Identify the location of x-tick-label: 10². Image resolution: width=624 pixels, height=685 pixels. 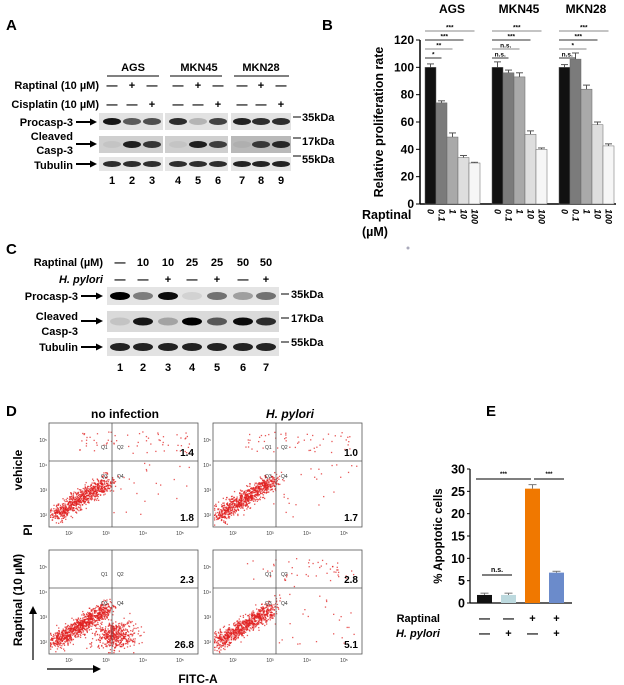
(233, 661).